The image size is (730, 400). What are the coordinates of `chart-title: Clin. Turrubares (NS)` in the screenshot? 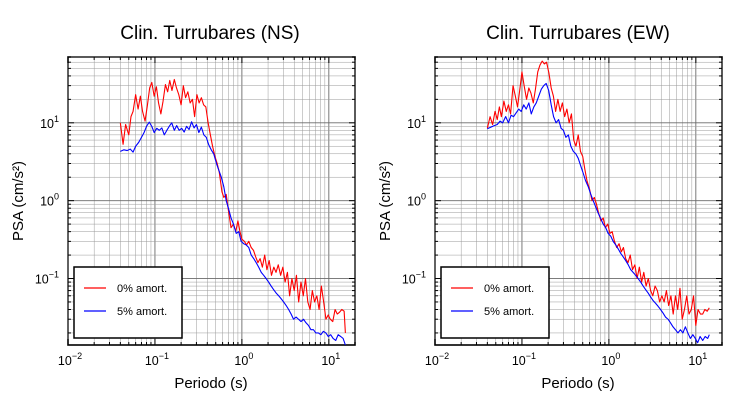 It's located at (210, 33).